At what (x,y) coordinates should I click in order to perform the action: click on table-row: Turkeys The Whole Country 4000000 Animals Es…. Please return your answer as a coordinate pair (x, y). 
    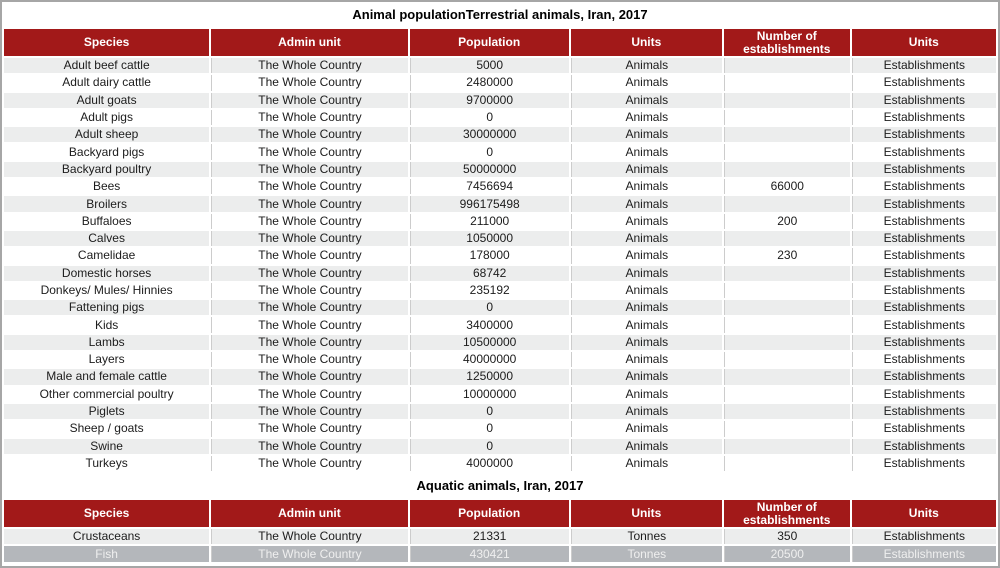
    Looking at the image, I should click on (500, 463).